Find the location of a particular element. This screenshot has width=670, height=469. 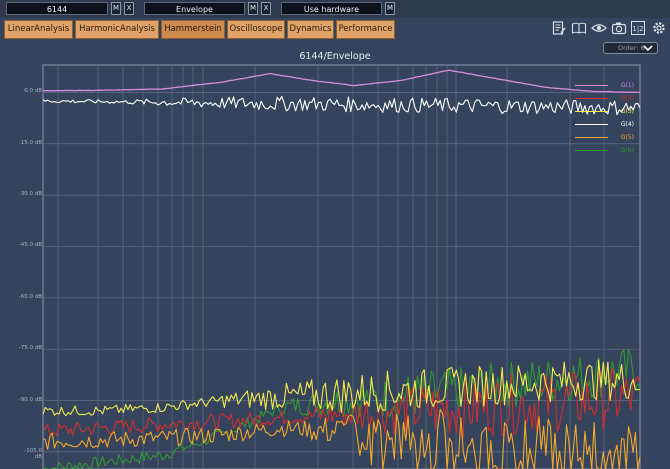

legend-item: G(3) is located at coordinates (606, 112).